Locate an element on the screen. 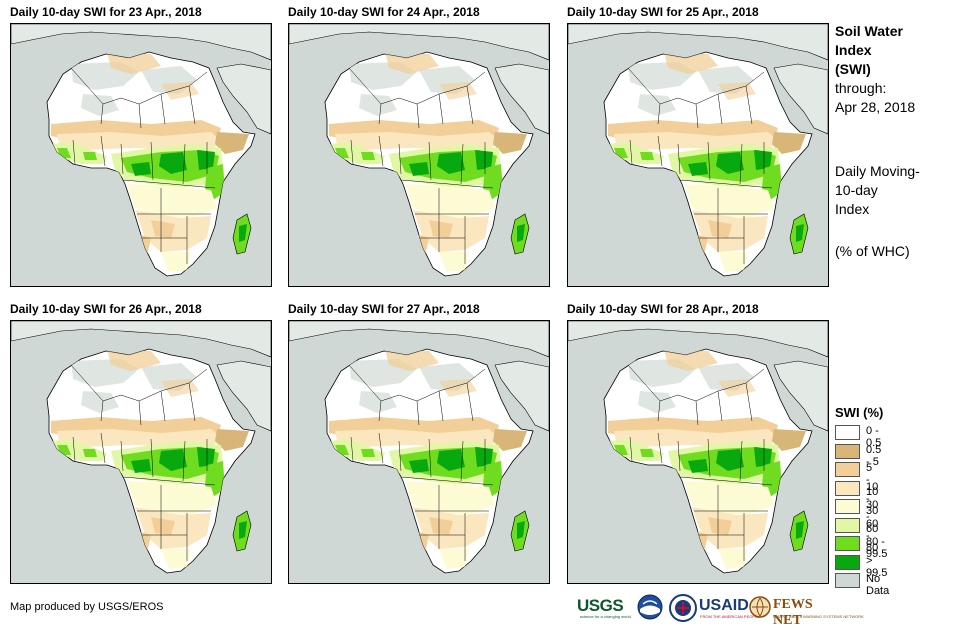 This screenshot has height=629, width=967. map-panel-2: Daily 10-day SWI for 24 Apr., 2018 is located at coordinates (419, 146).